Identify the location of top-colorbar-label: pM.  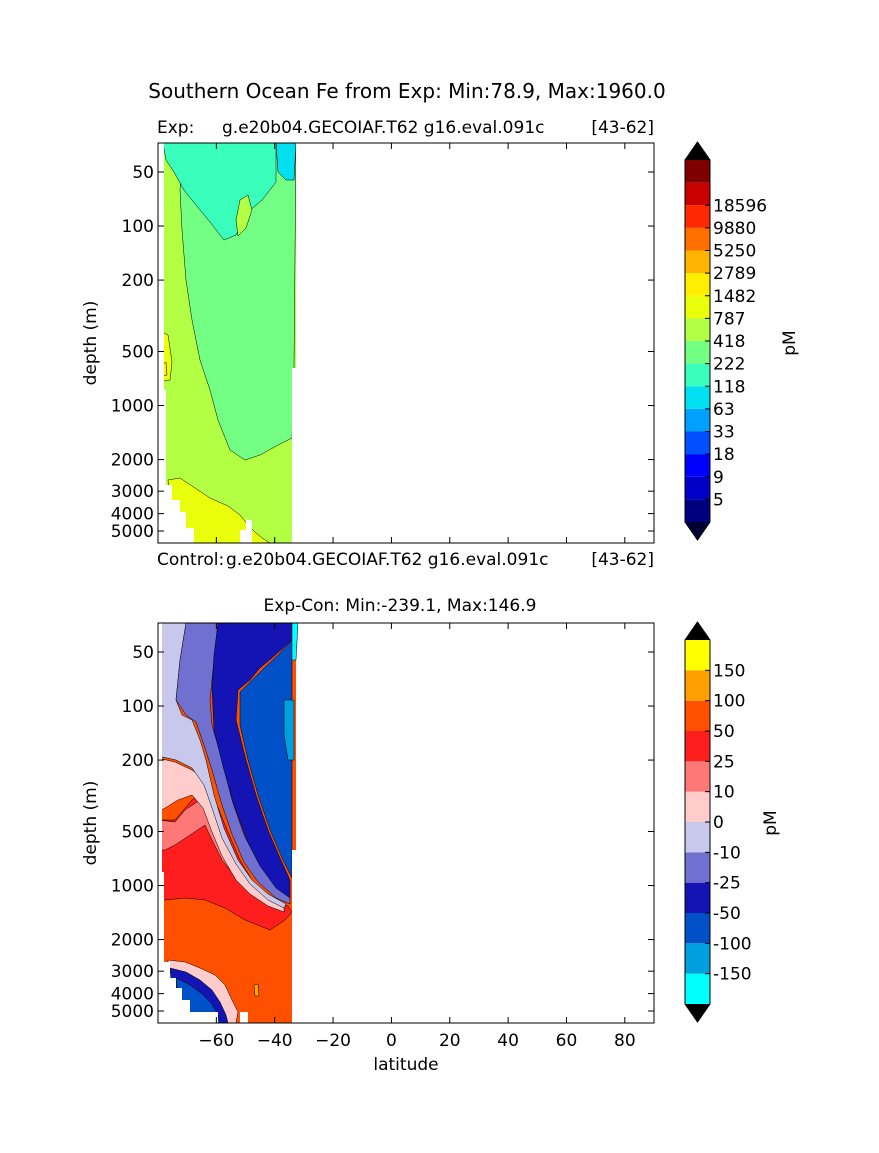
(790, 342).